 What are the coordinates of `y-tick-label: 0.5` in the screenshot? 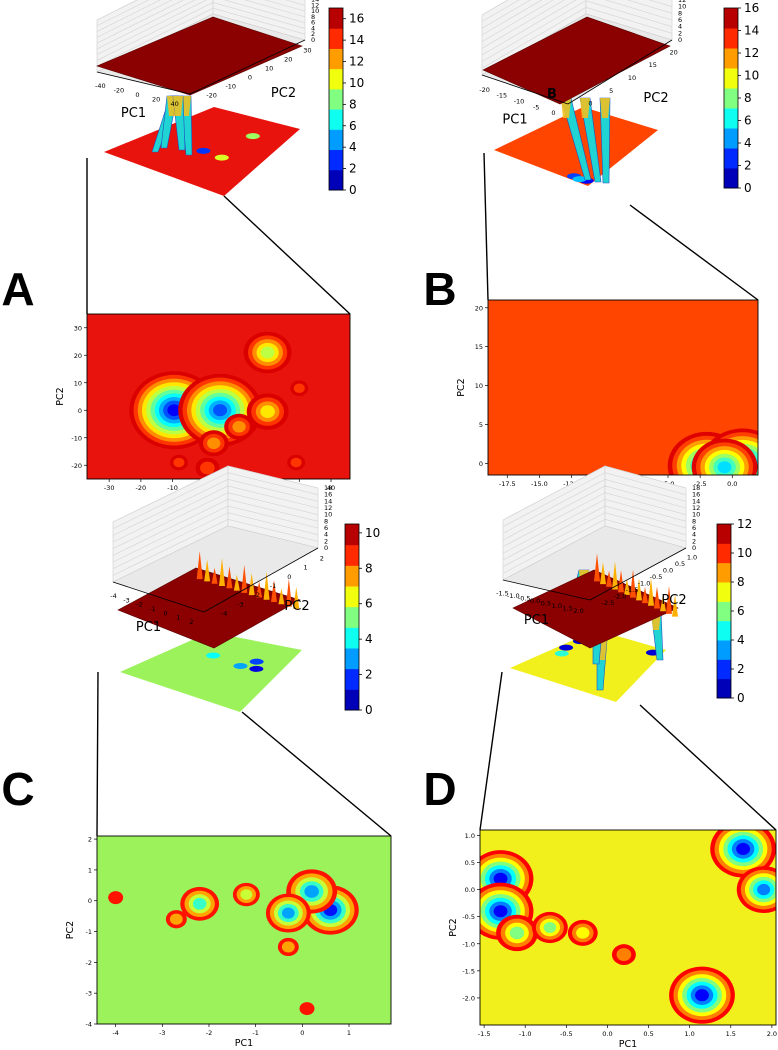 It's located at (680, 564).